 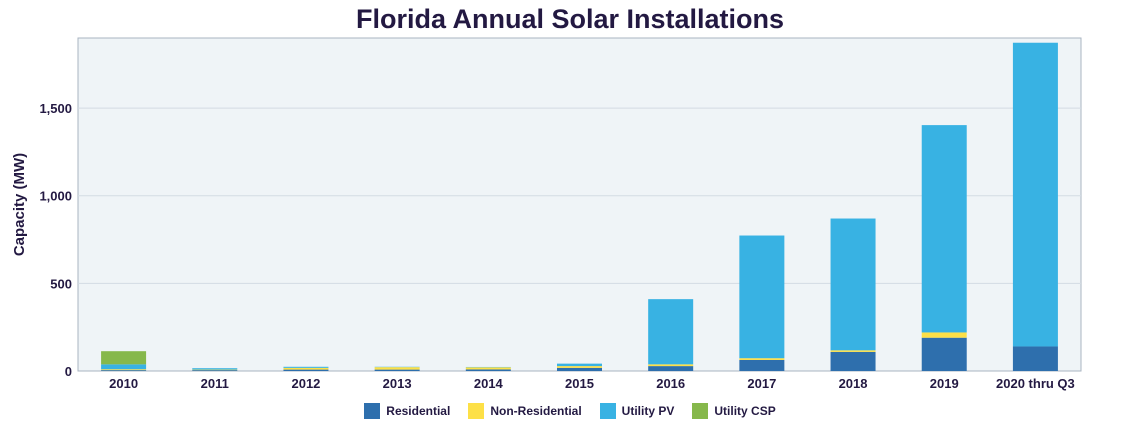 What do you see at coordinates (944, 383) in the screenshot?
I see `x-tick-label: 2019` at bounding box center [944, 383].